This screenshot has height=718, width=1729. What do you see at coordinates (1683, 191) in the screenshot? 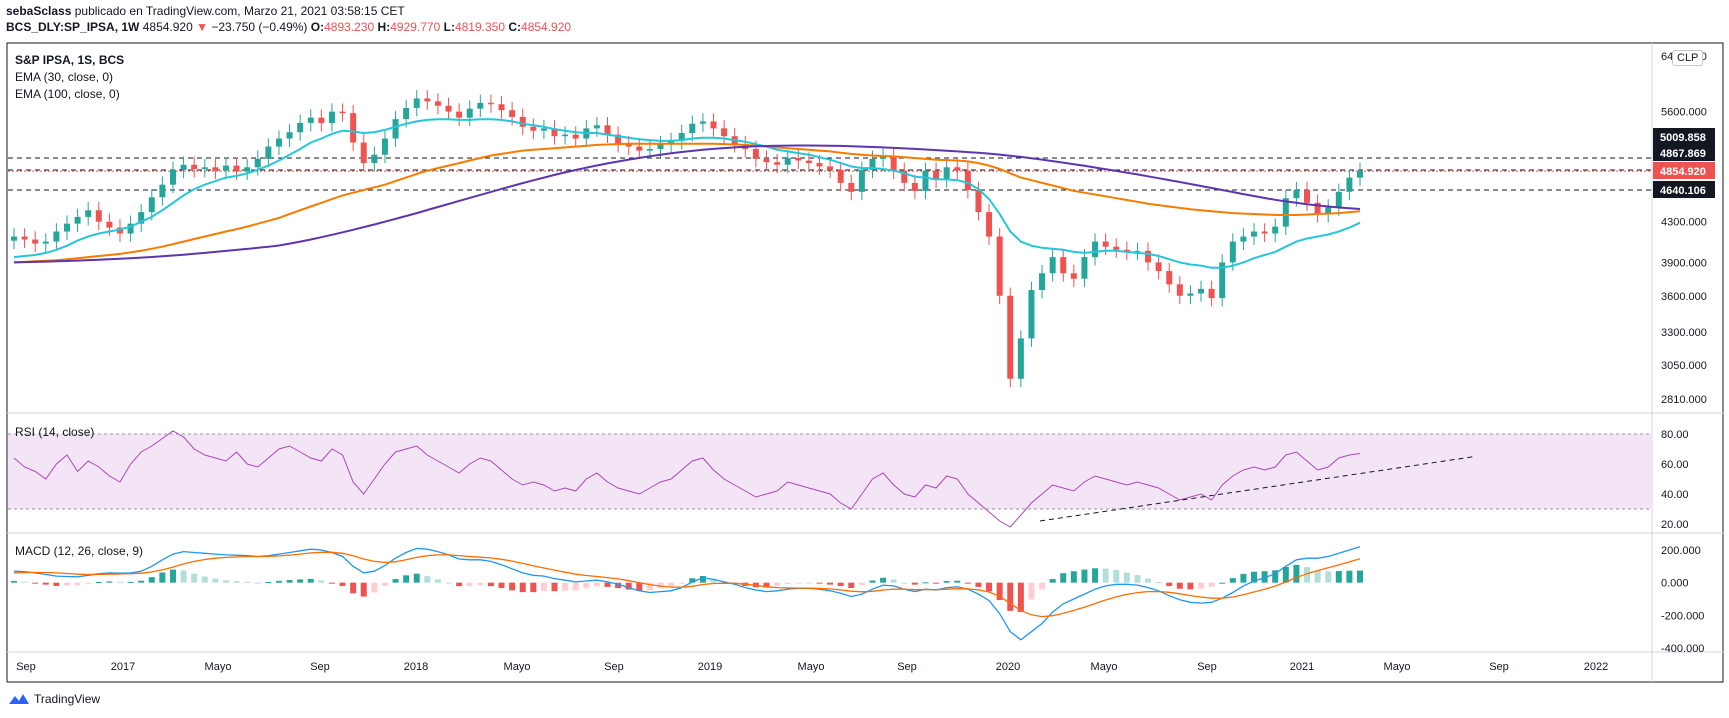
I see `price-label-text: 4640.106` at bounding box center [1683, 191].